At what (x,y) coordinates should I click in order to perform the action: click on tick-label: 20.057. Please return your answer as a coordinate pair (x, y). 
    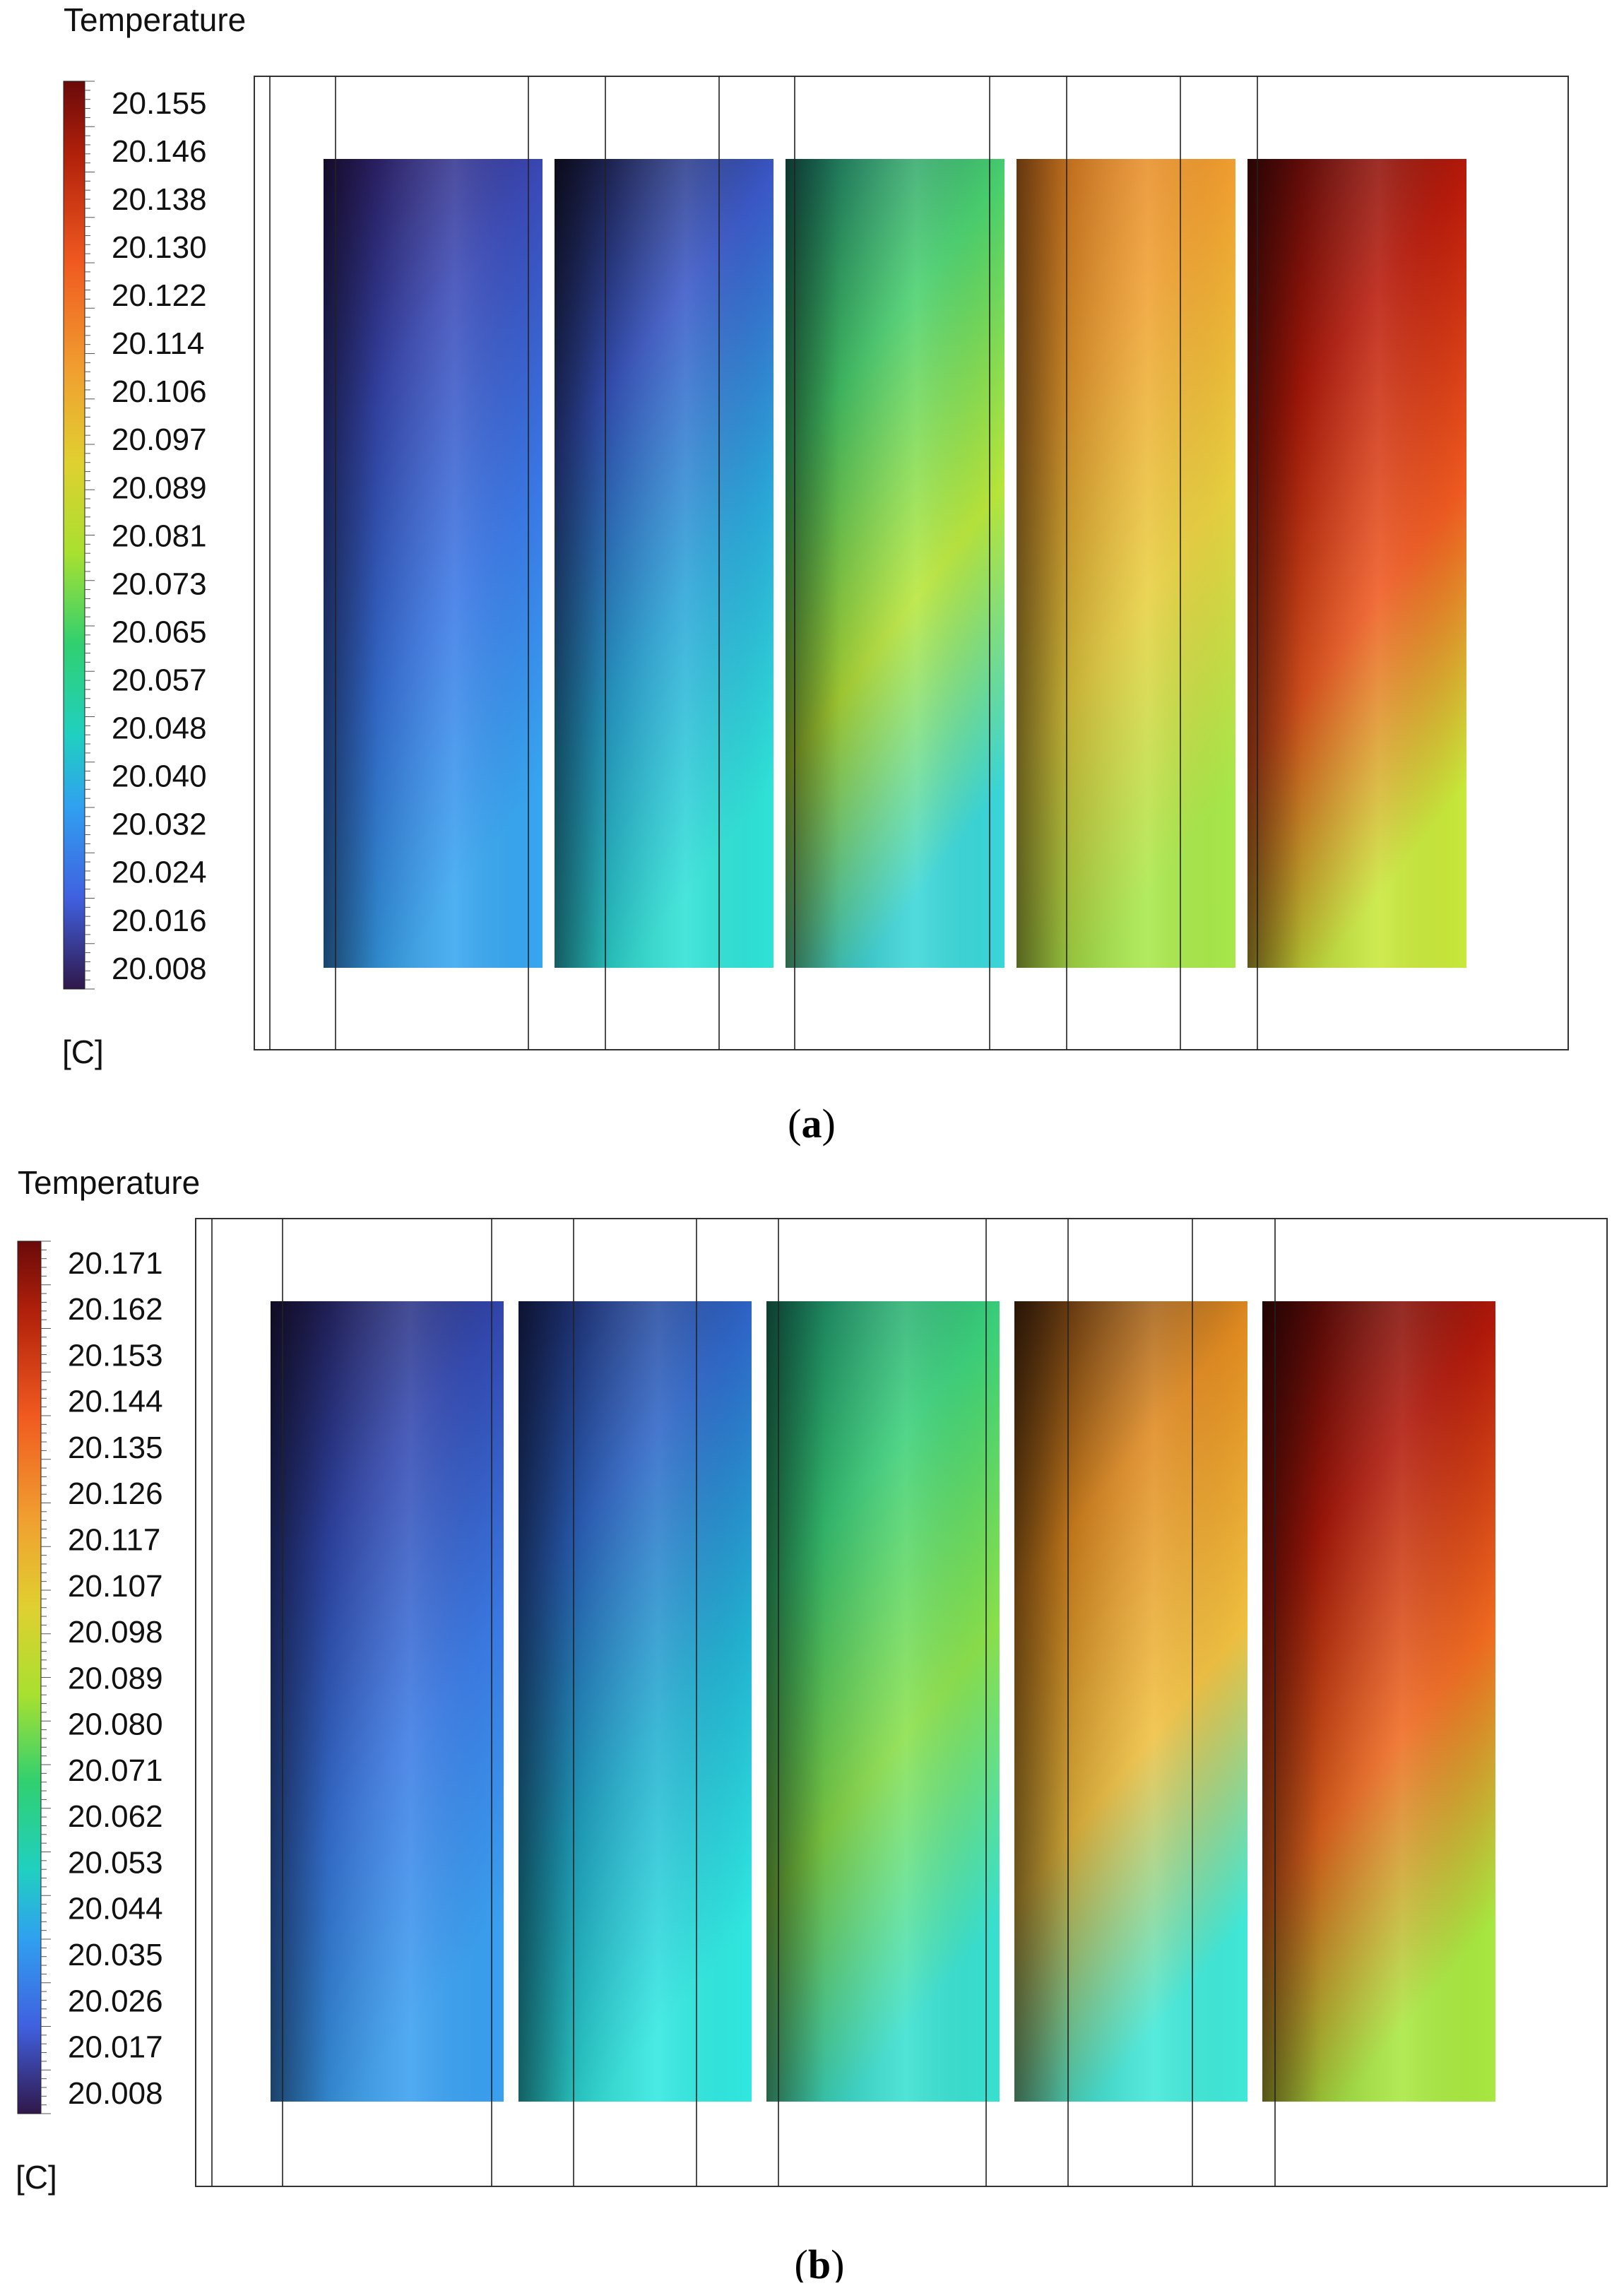
    Looking at the image, I should click on (159, 681).